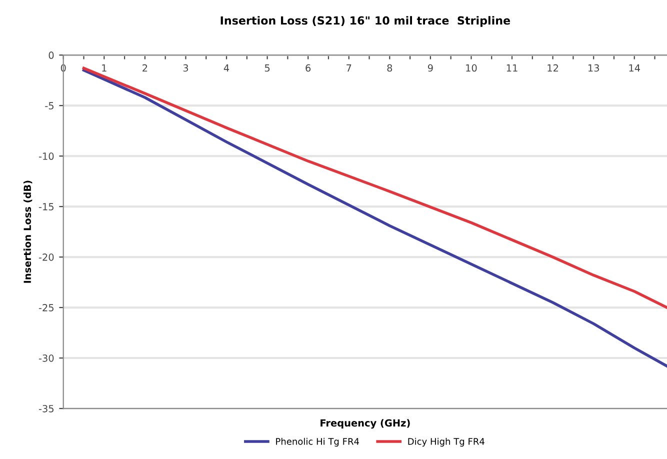 This screenshot has height=459, width=667. What do you see at coordinates (46, 206) in the screenshot?
I see `y-tick-label: -15` at bounding box center [46, 206].